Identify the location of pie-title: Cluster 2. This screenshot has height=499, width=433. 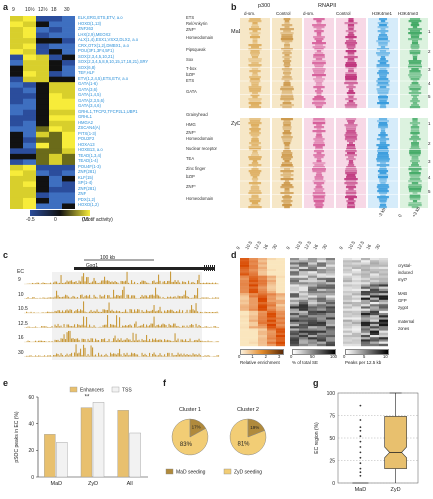
(248, 410).